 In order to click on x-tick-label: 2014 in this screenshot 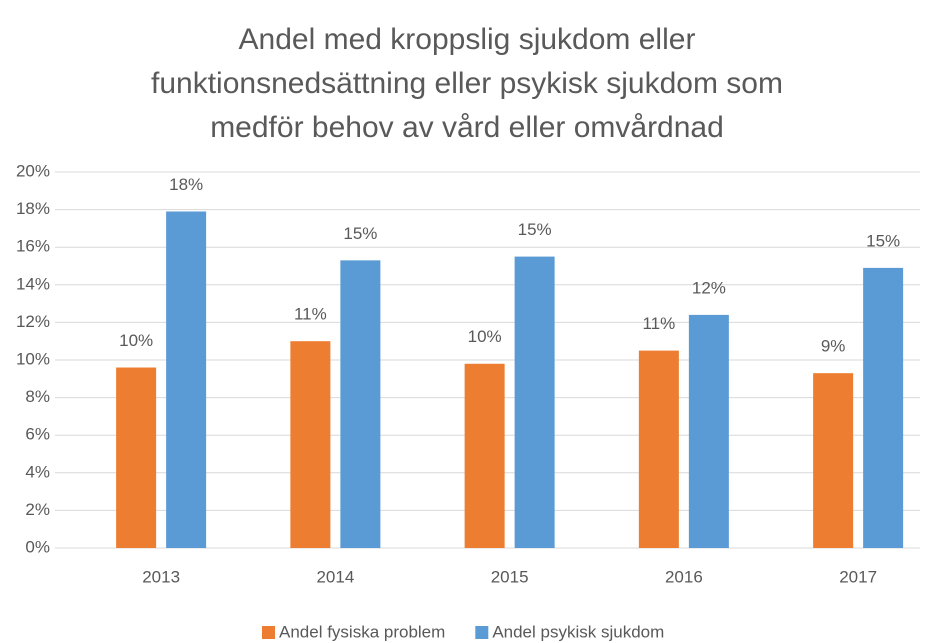, I will do `click(335, 576)`.